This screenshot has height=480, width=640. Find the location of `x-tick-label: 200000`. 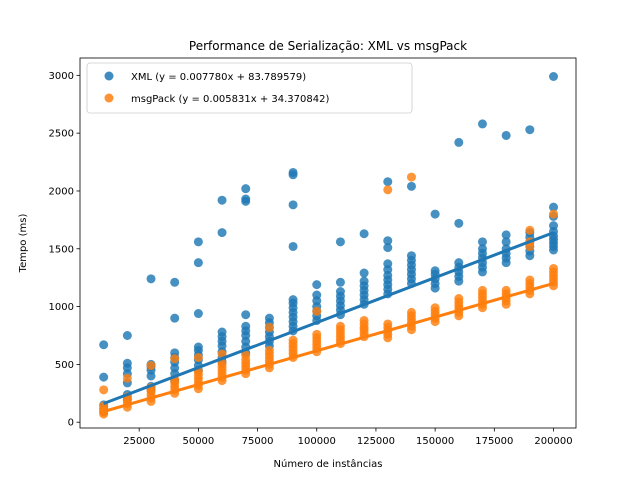

x-tick-label: 200000 is located at coordinates (553, 441).